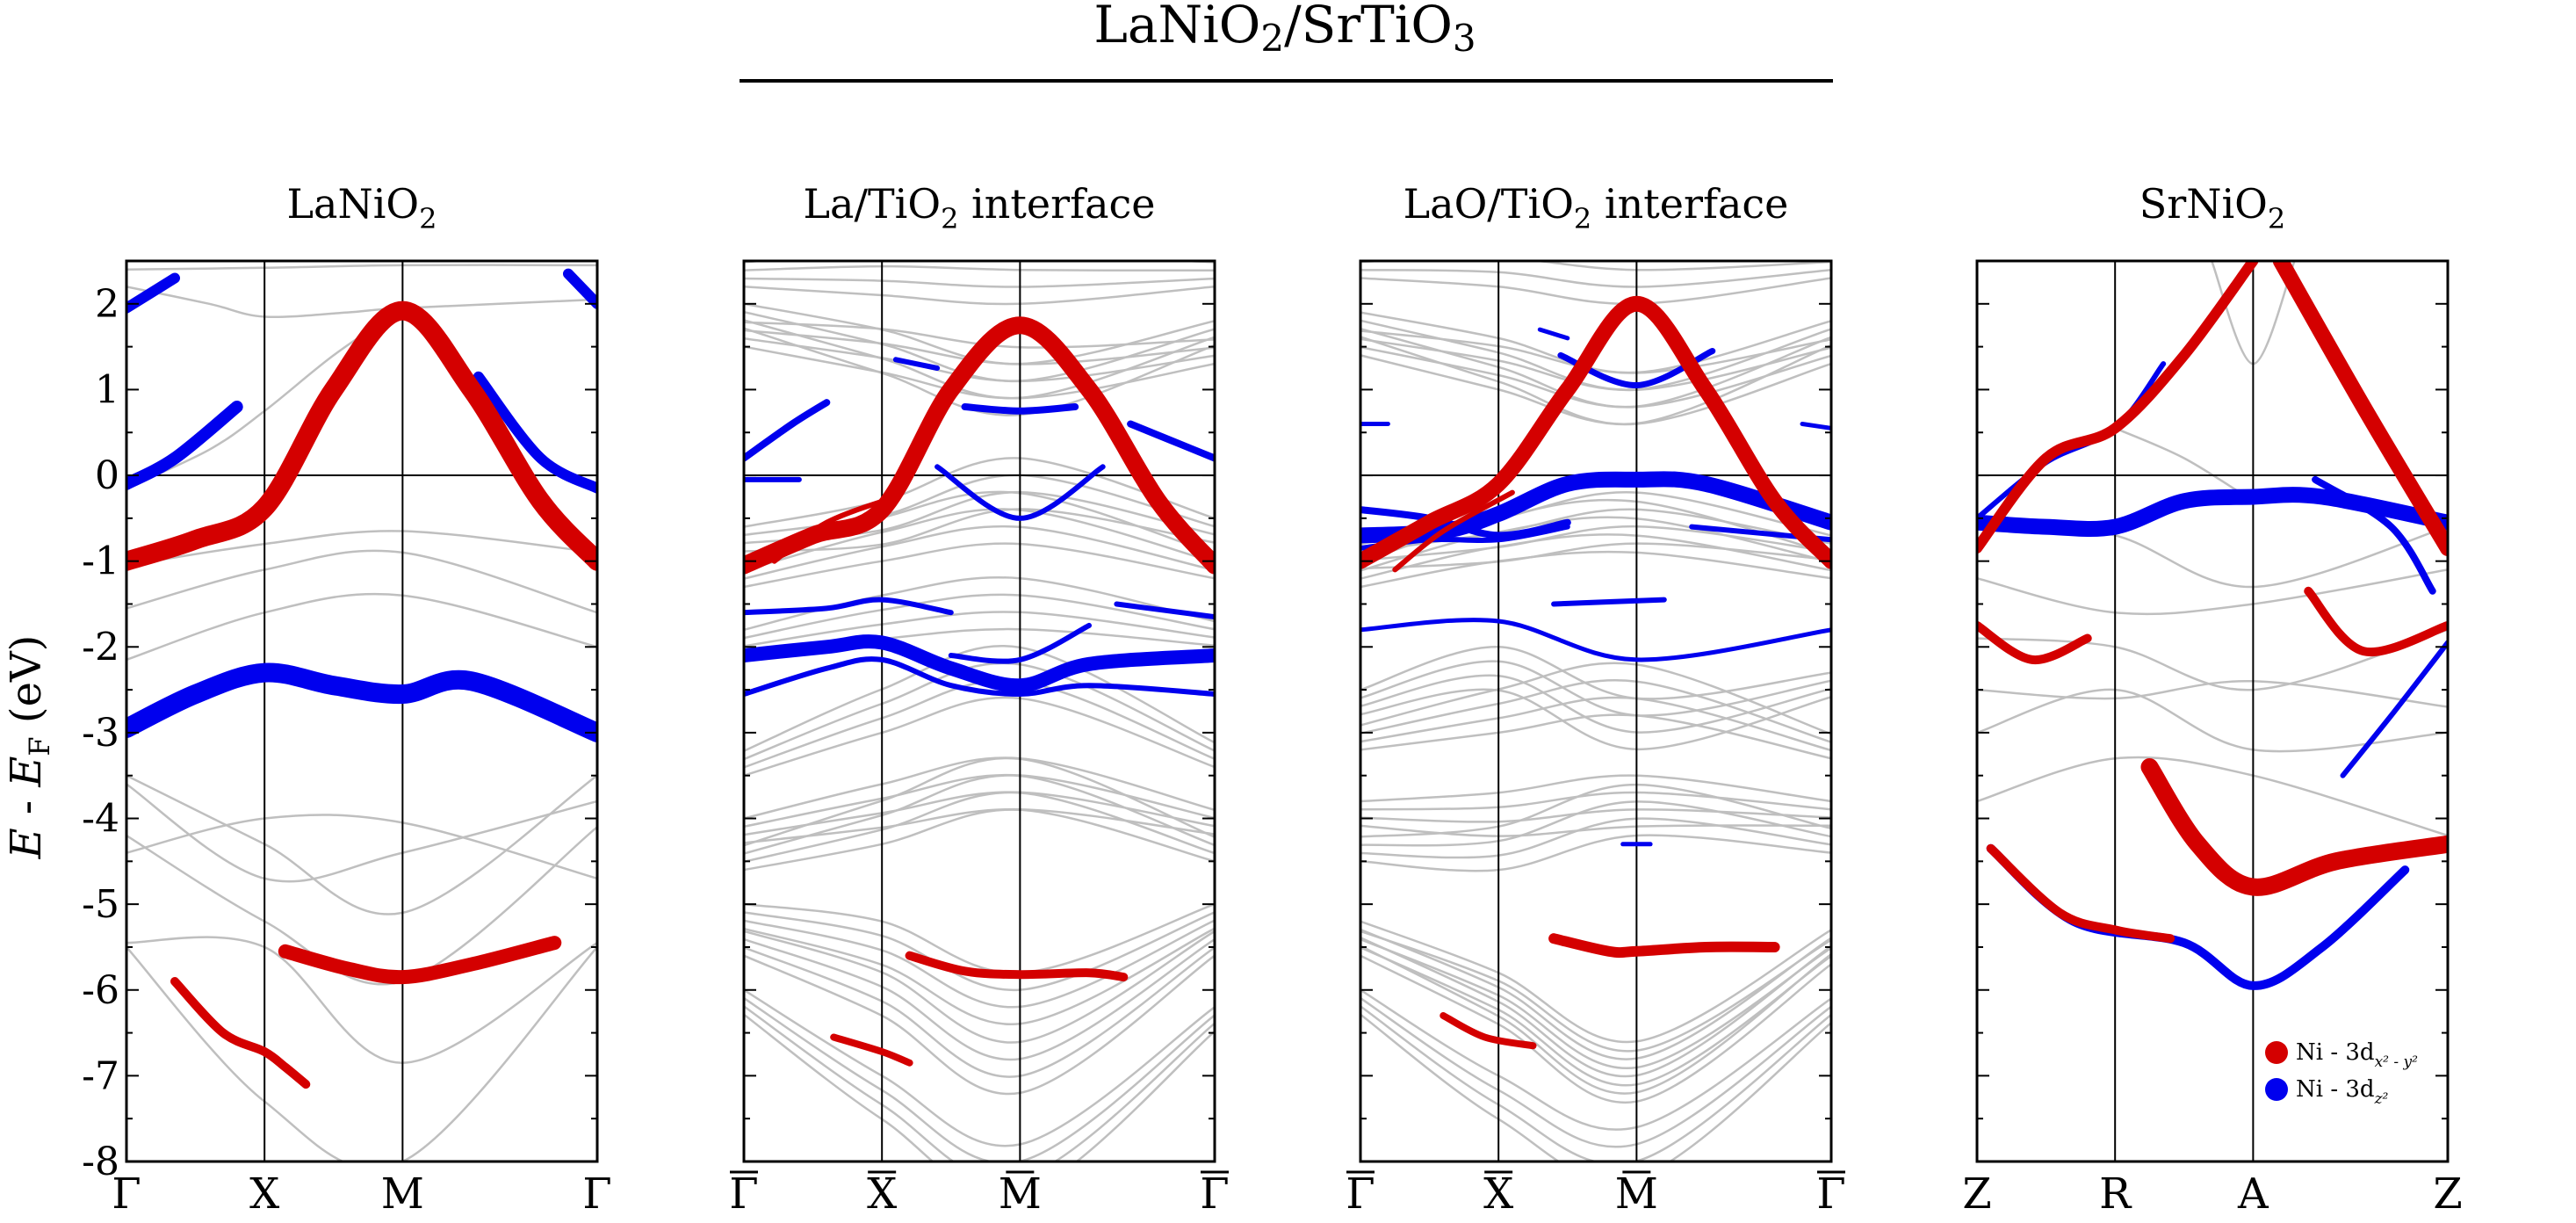 This screenshot has width=2576, height=1223. What do you see at coordinates (2115, 1194) in the screenshot?
I see `k-point-label: R` at bounding box center [2115, 1194].